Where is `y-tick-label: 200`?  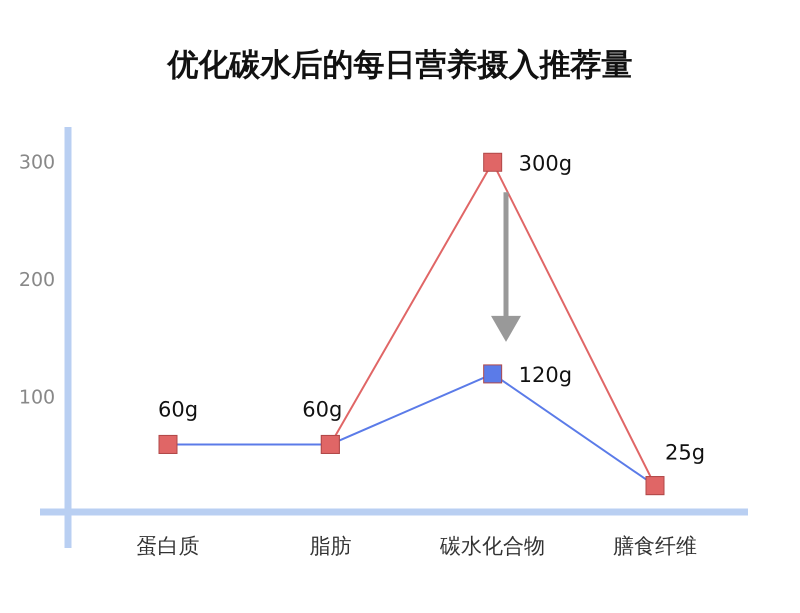
y-tick-label: 200 is located at coordinates (37, 279).